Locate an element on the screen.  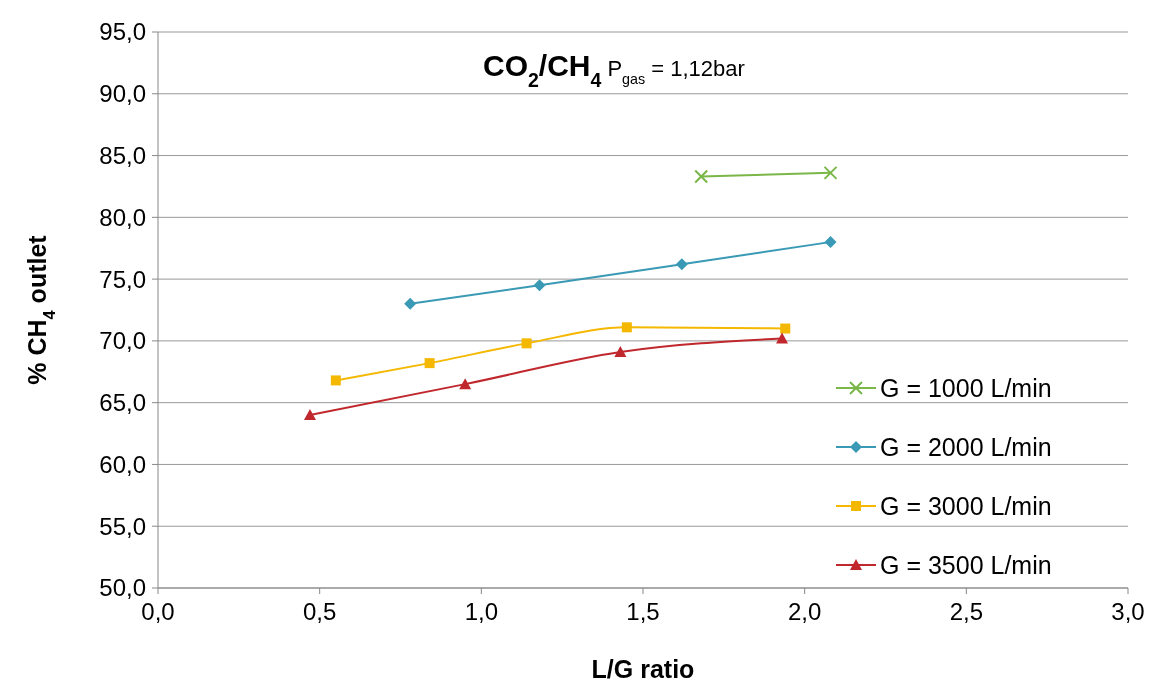
y-tick-label: 70,0 is located at coordinates (122, 341).